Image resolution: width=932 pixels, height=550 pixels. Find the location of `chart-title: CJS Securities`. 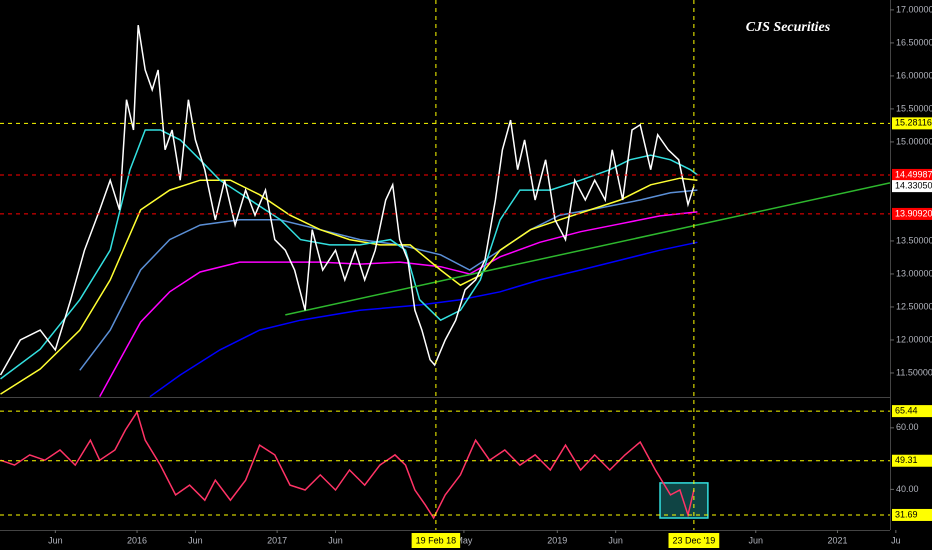

chart-title: CJS Securities is located at coordinates (788, 27).